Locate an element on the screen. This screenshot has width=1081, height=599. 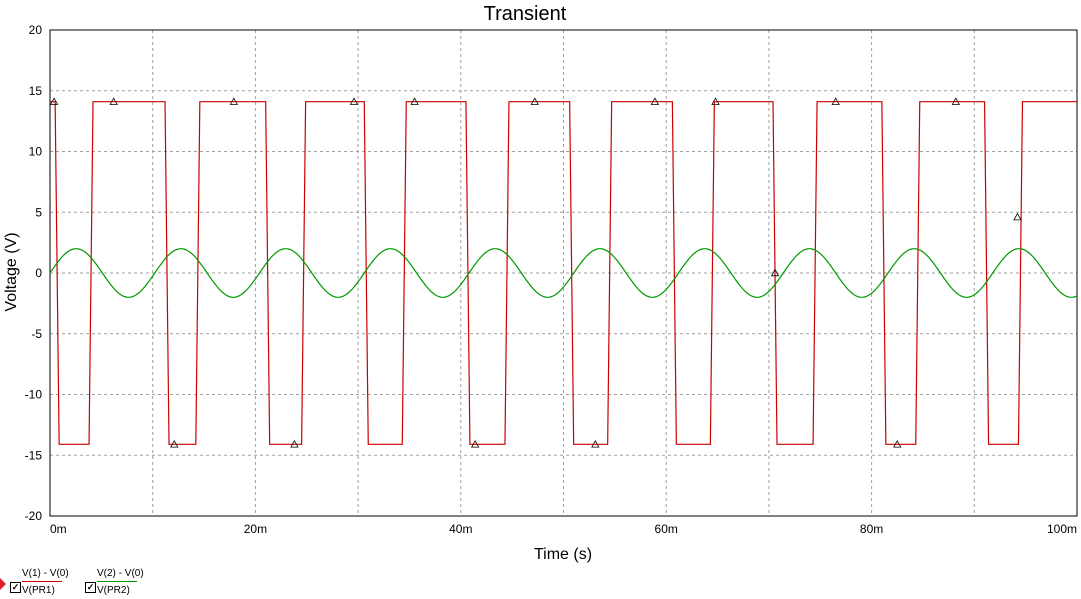
chart-title: Transient is located at coordinates (525, 14).